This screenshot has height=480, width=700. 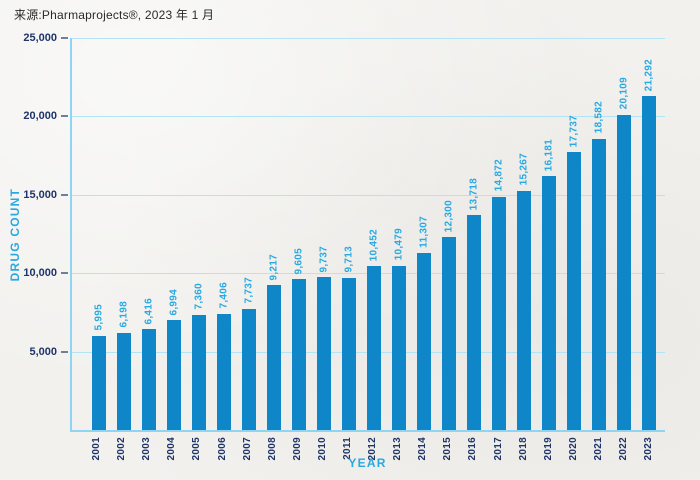 I want to click on y-axis-title: DRUG COUNT, so click(x=15, y=235).